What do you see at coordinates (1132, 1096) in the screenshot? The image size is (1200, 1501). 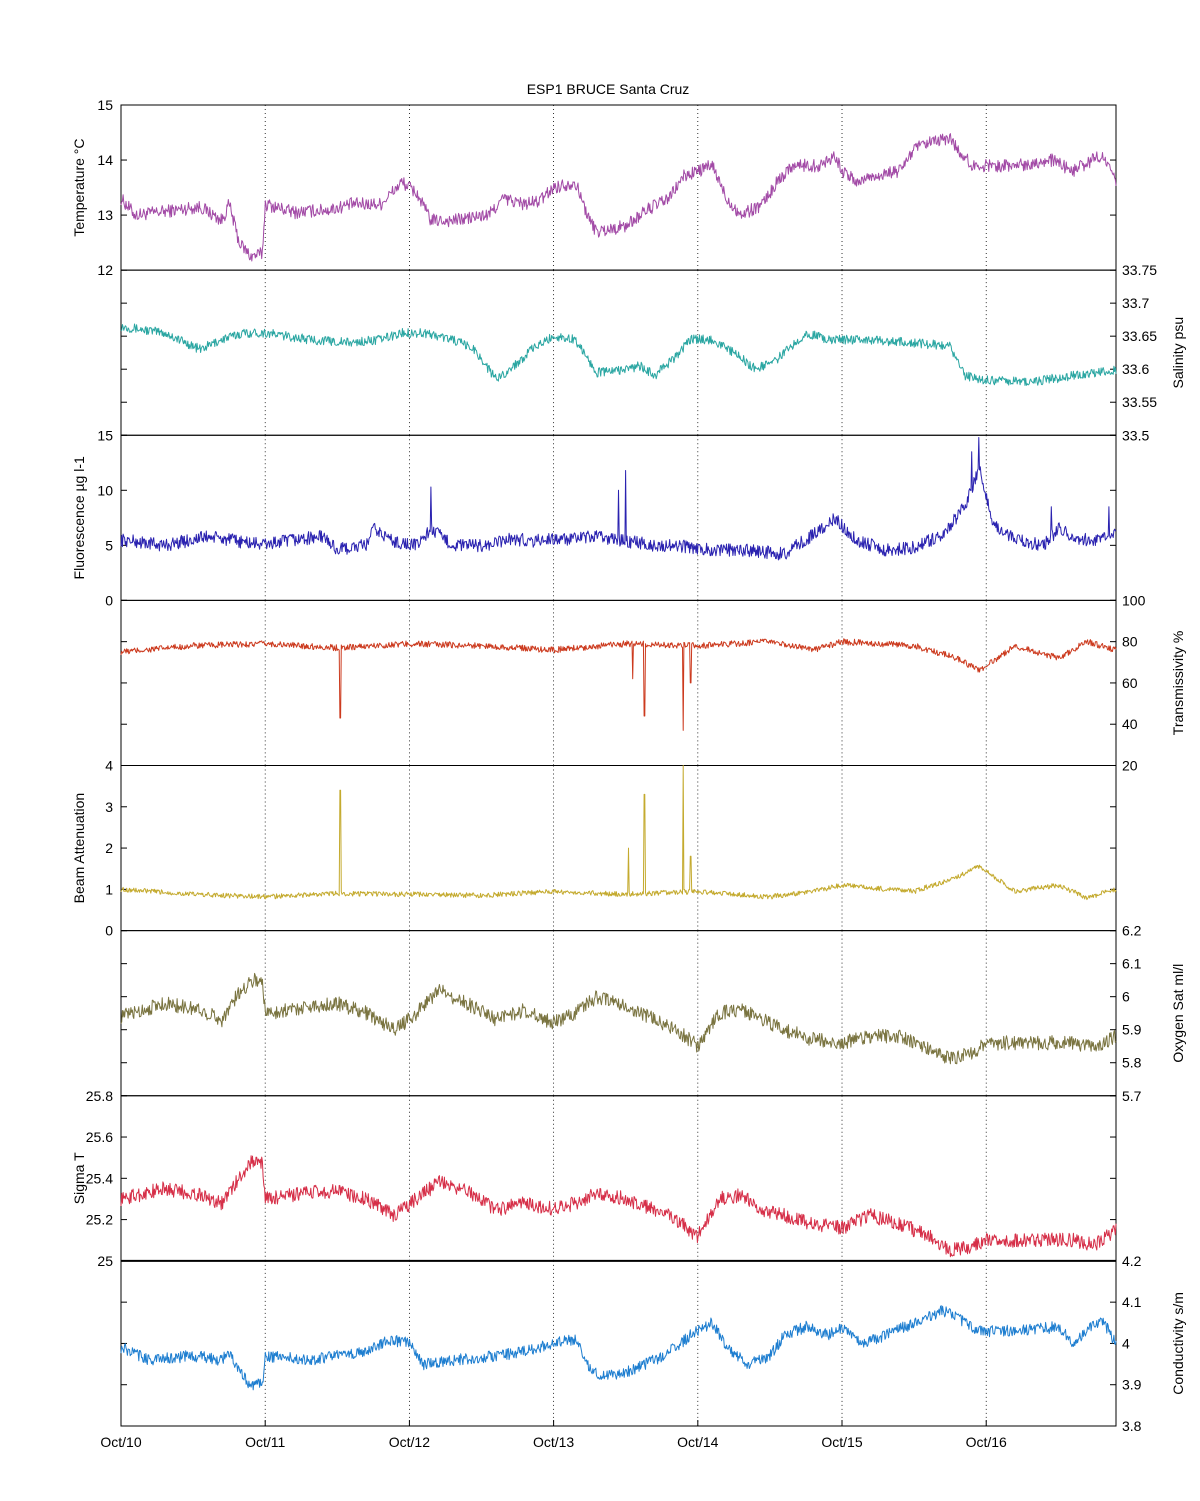 I see `y-tick-label: 5.7` at bounding box center [1132, 1096].